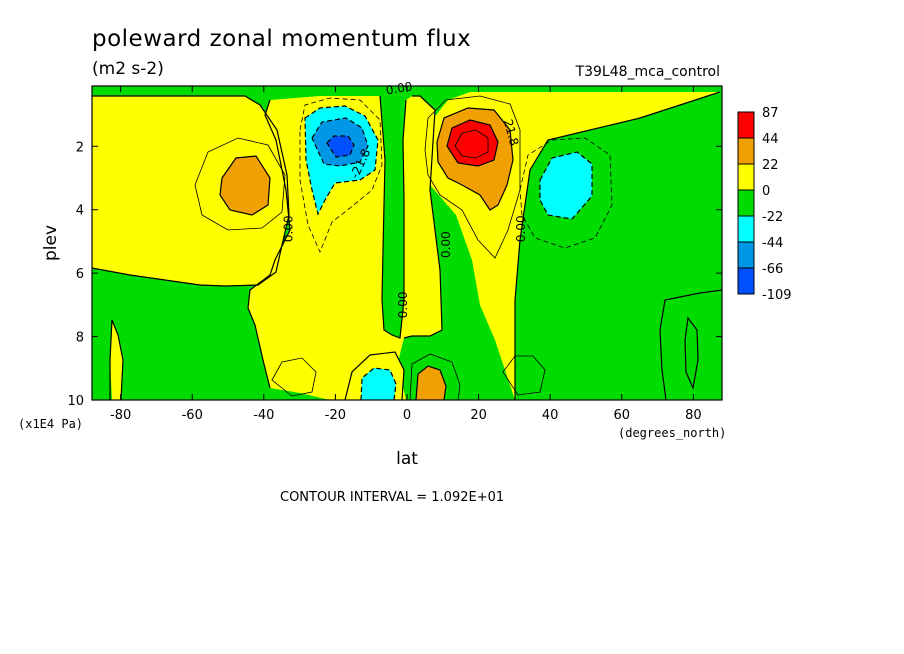 This screenshot has width=904, height=654. I want to click on x-tick-label: 20, so click(478, 415).